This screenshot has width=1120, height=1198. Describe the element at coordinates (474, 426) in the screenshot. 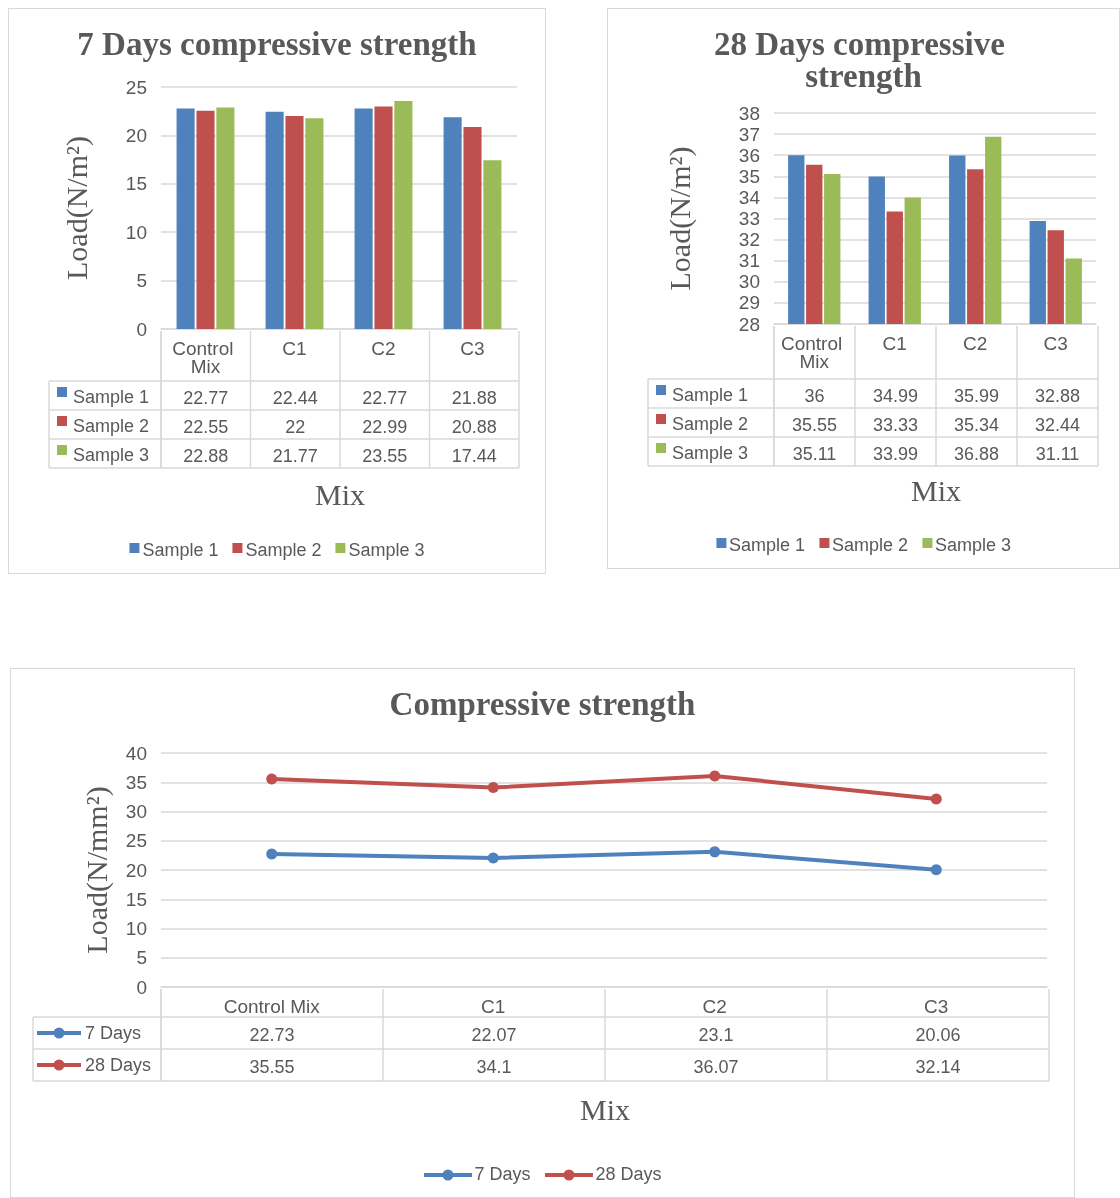

I see `data-label: 20.88` at that location.